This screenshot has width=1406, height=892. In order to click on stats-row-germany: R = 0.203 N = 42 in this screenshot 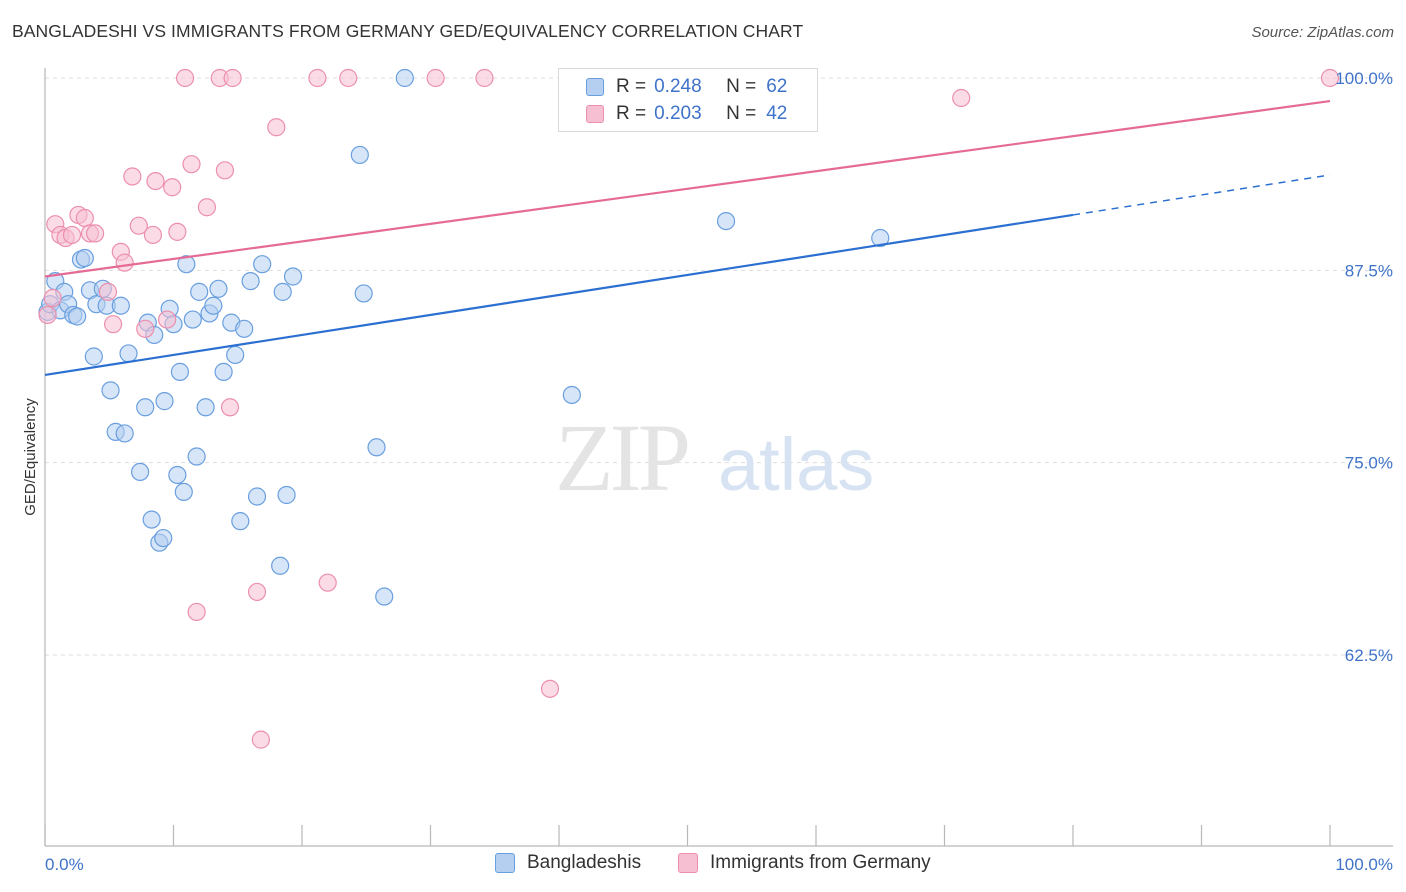, I will do `click(686, 114)`.